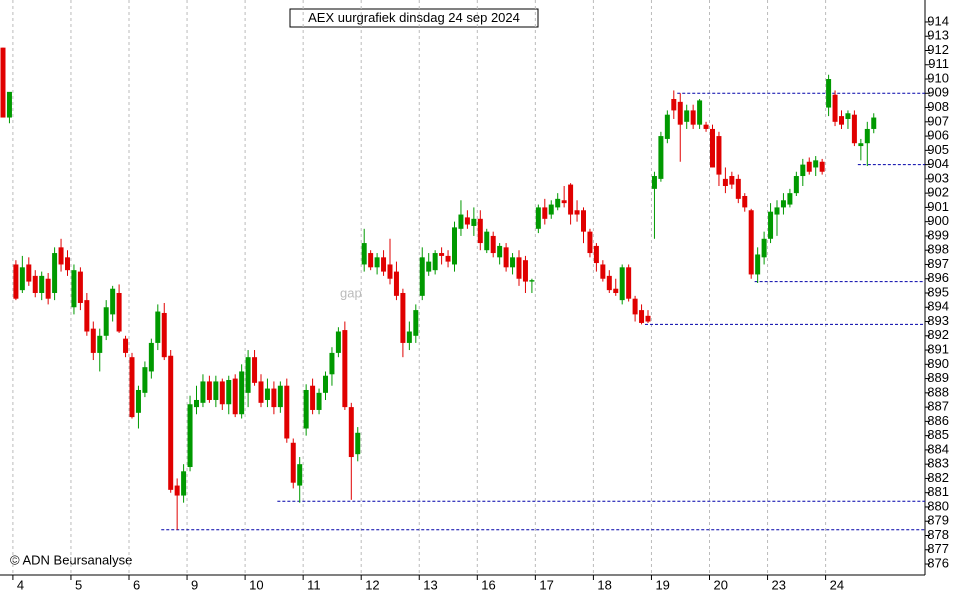  I want to click on y-tick-label: 890, so click(938, 363).